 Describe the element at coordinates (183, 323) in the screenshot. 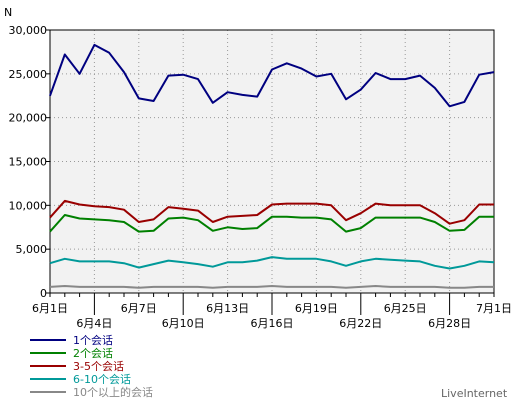

I see `x-tick-label: 6月10日` at that location.